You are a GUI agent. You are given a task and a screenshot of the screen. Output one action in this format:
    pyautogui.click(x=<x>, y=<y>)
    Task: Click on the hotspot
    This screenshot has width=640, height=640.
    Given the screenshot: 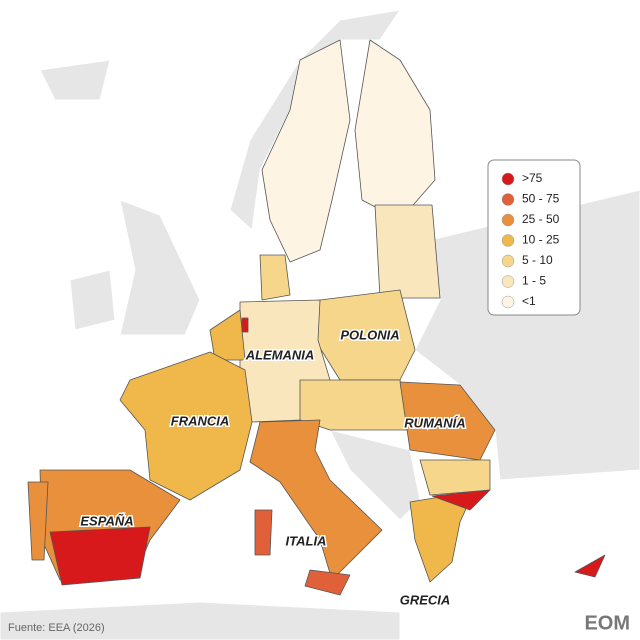 What is the action you would take?
    pyautogui.click(x=245, y=325)
    